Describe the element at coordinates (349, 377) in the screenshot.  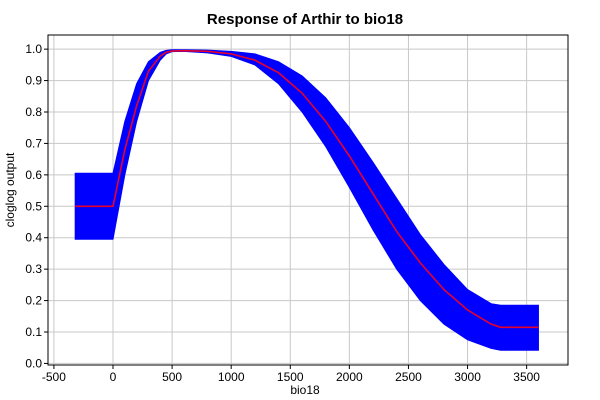
I see `x-tick-label: 2000` at that location.